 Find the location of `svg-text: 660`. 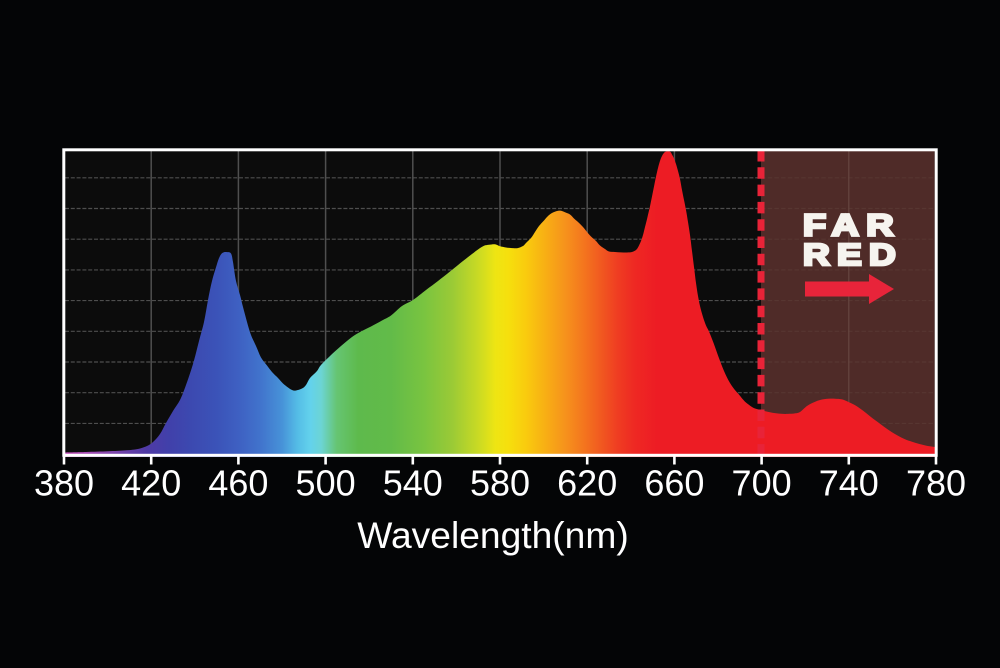

svg-text: 660 is located at coordinates (674, 483).